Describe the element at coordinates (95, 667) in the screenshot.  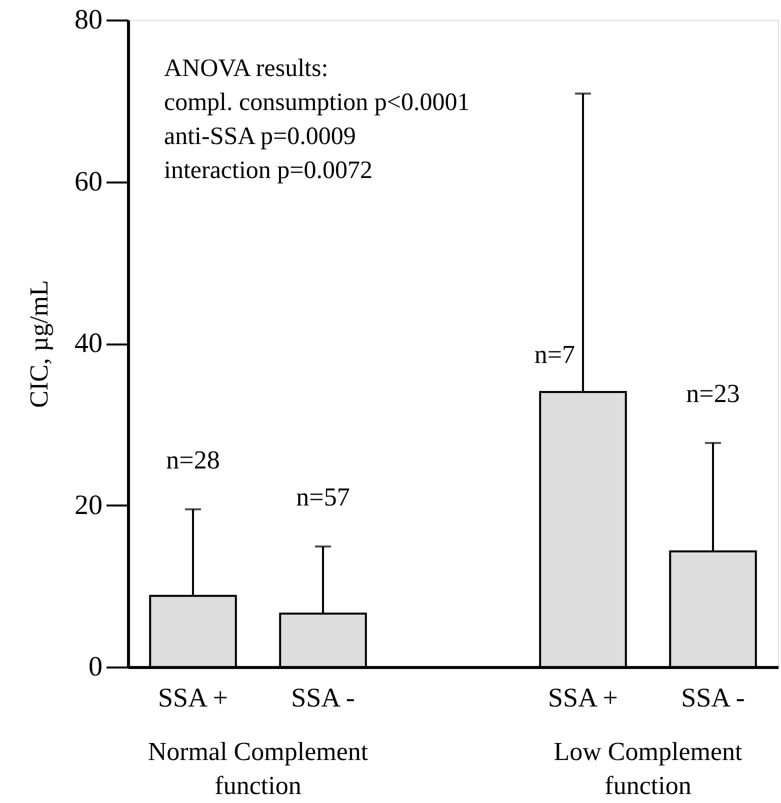
I see `y-tick-label: 0` at that location.